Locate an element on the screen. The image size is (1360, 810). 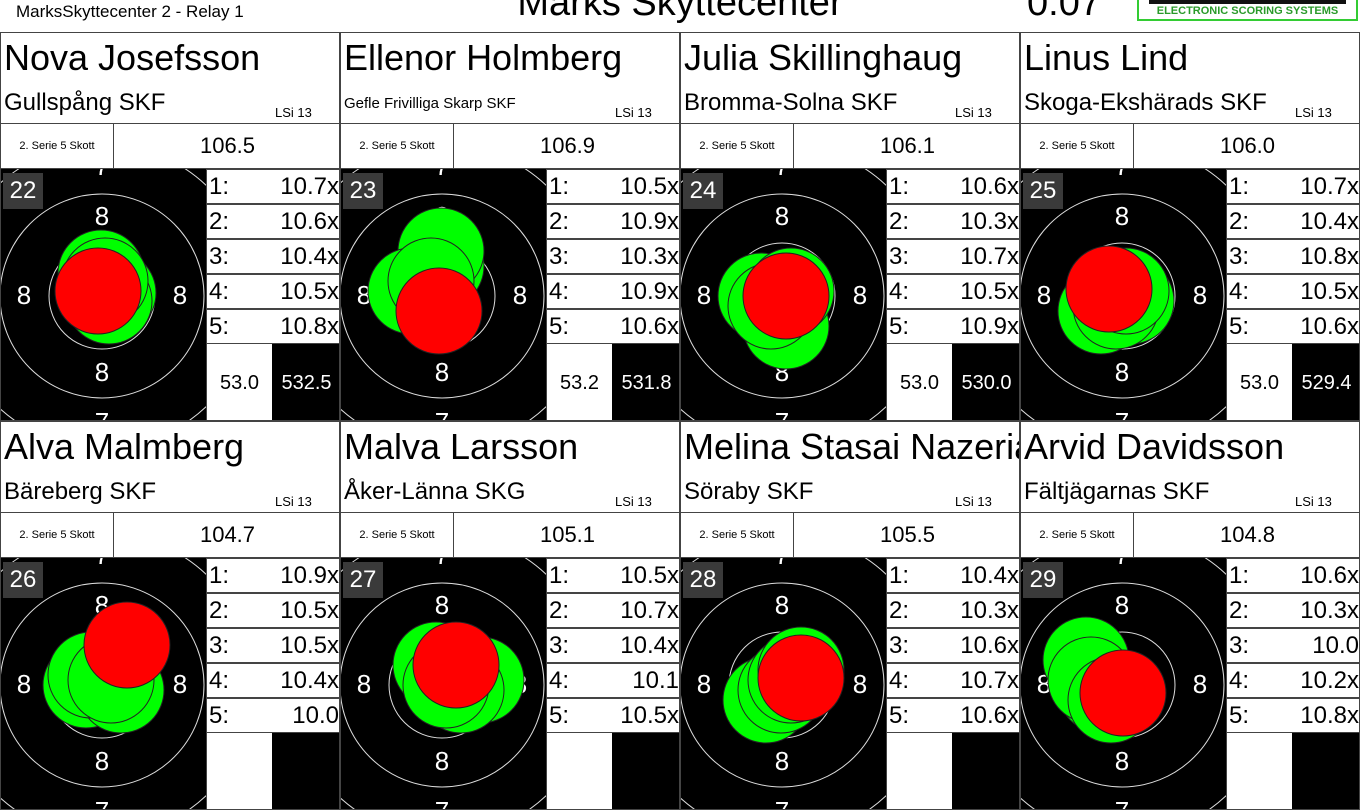
shot-list: 1: 10.5x 2: 10.7x 3: 10.4x 4: 10.1 5: 10.5x is located at coordinates (612, 645).